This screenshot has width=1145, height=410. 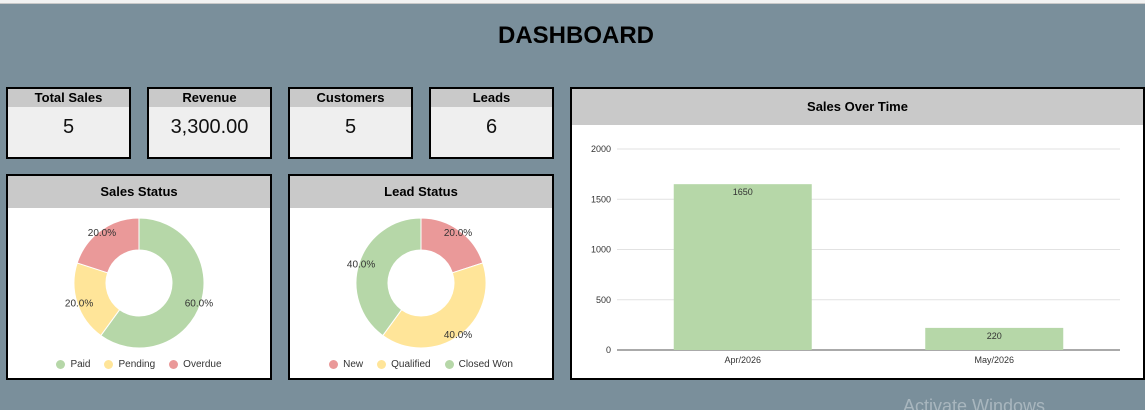 I want to click on donut-slice-label: 60.0%, so click(x=199, y=303).